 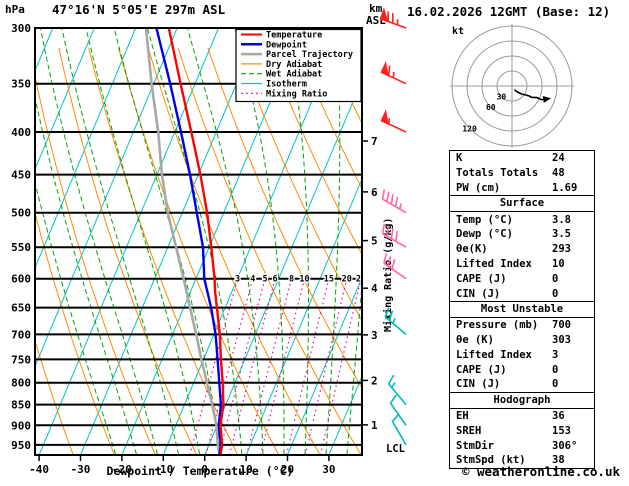 What do you see at coordinates (561, 339) in the screenshot?
I see `index-value: 303` at bounding box center [561, 339].